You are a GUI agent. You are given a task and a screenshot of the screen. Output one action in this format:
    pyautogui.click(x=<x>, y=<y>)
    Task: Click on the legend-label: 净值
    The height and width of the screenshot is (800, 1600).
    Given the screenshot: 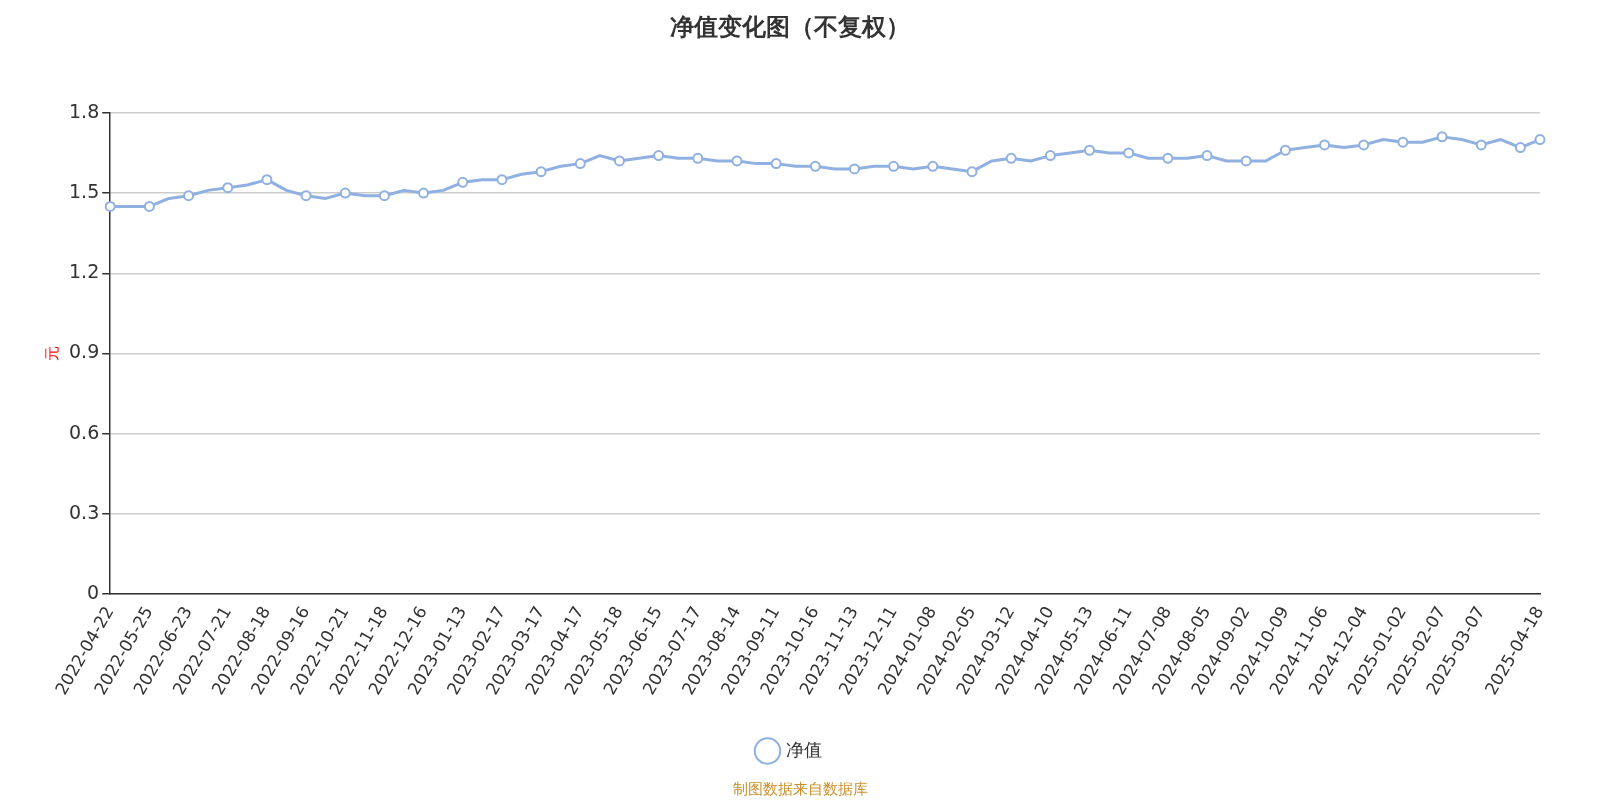 What is the action you would take?
    pyautogui.click(x=803, y=749)
    